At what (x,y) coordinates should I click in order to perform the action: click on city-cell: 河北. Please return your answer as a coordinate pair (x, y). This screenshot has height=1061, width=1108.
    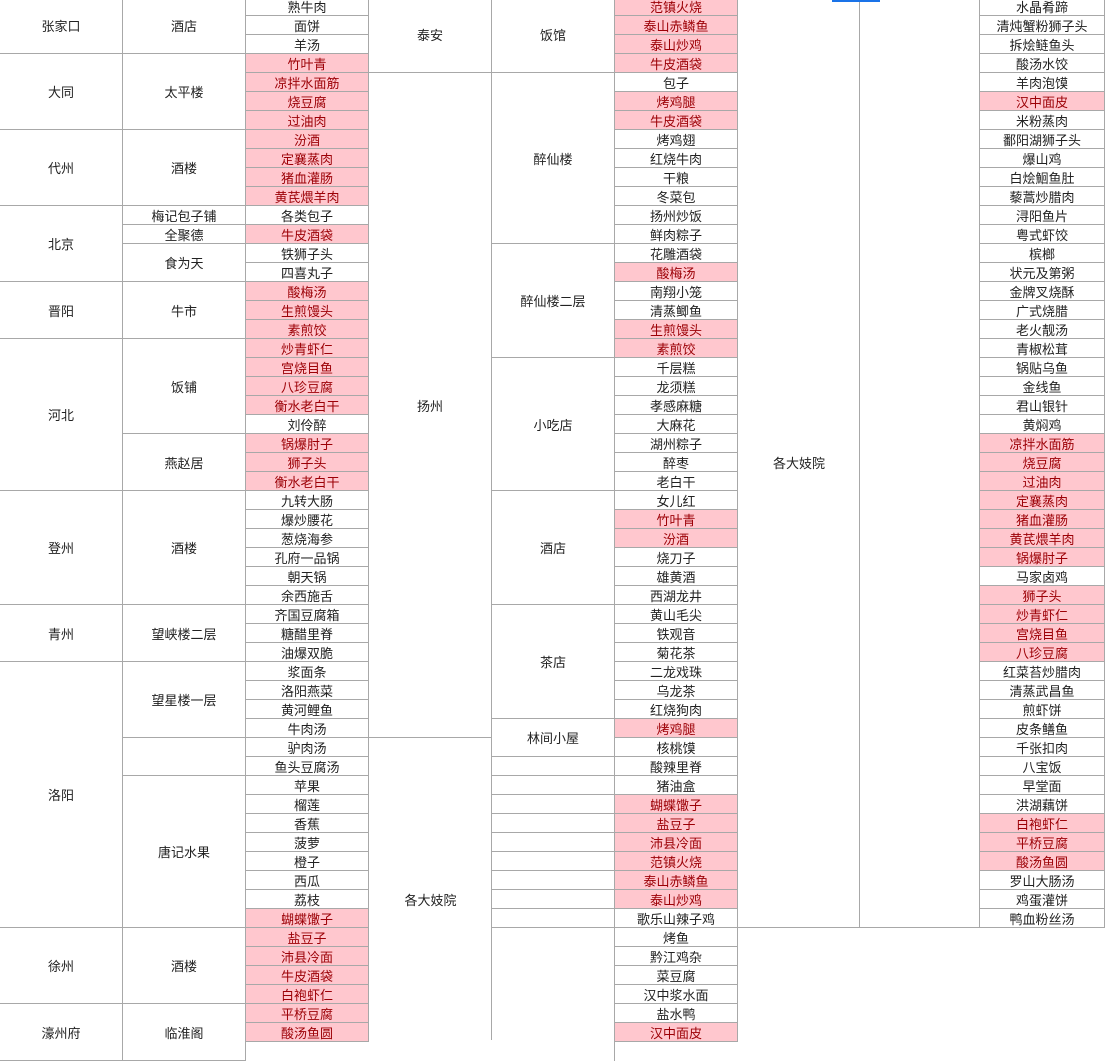
    Looking at the image, I should click on (61, 415).